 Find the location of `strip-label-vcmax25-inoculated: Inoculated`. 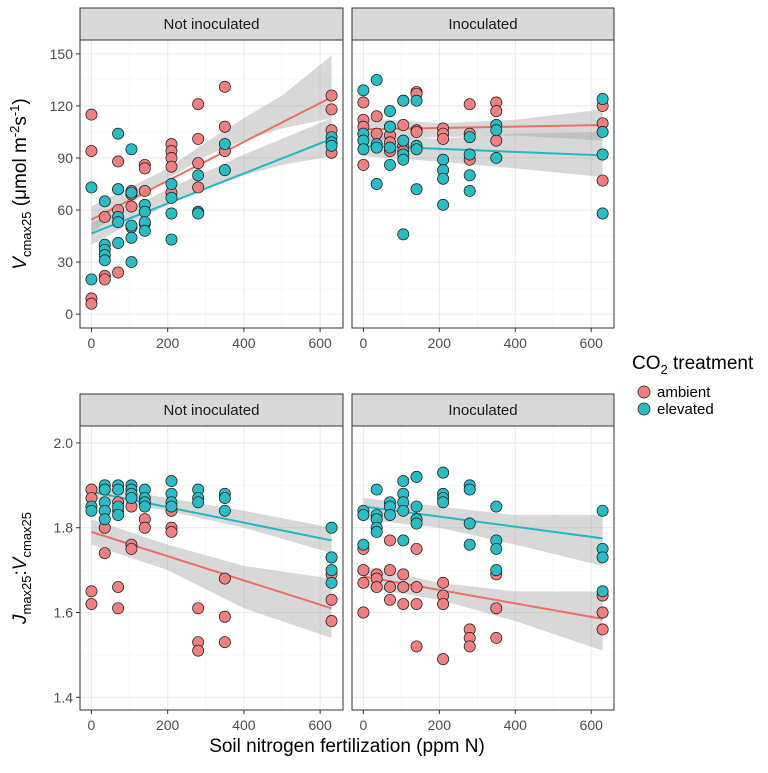

strip-label-vcmax25-inoculated: Inoculated is located at coordinates (482, 24).